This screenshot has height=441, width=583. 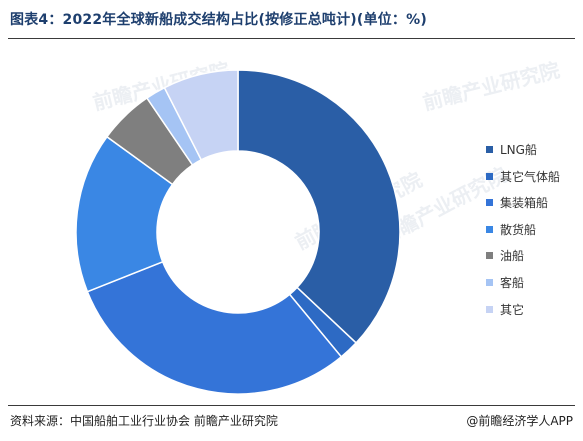 I want to click on legend-item: LNG船, so click(x=533, y=149).